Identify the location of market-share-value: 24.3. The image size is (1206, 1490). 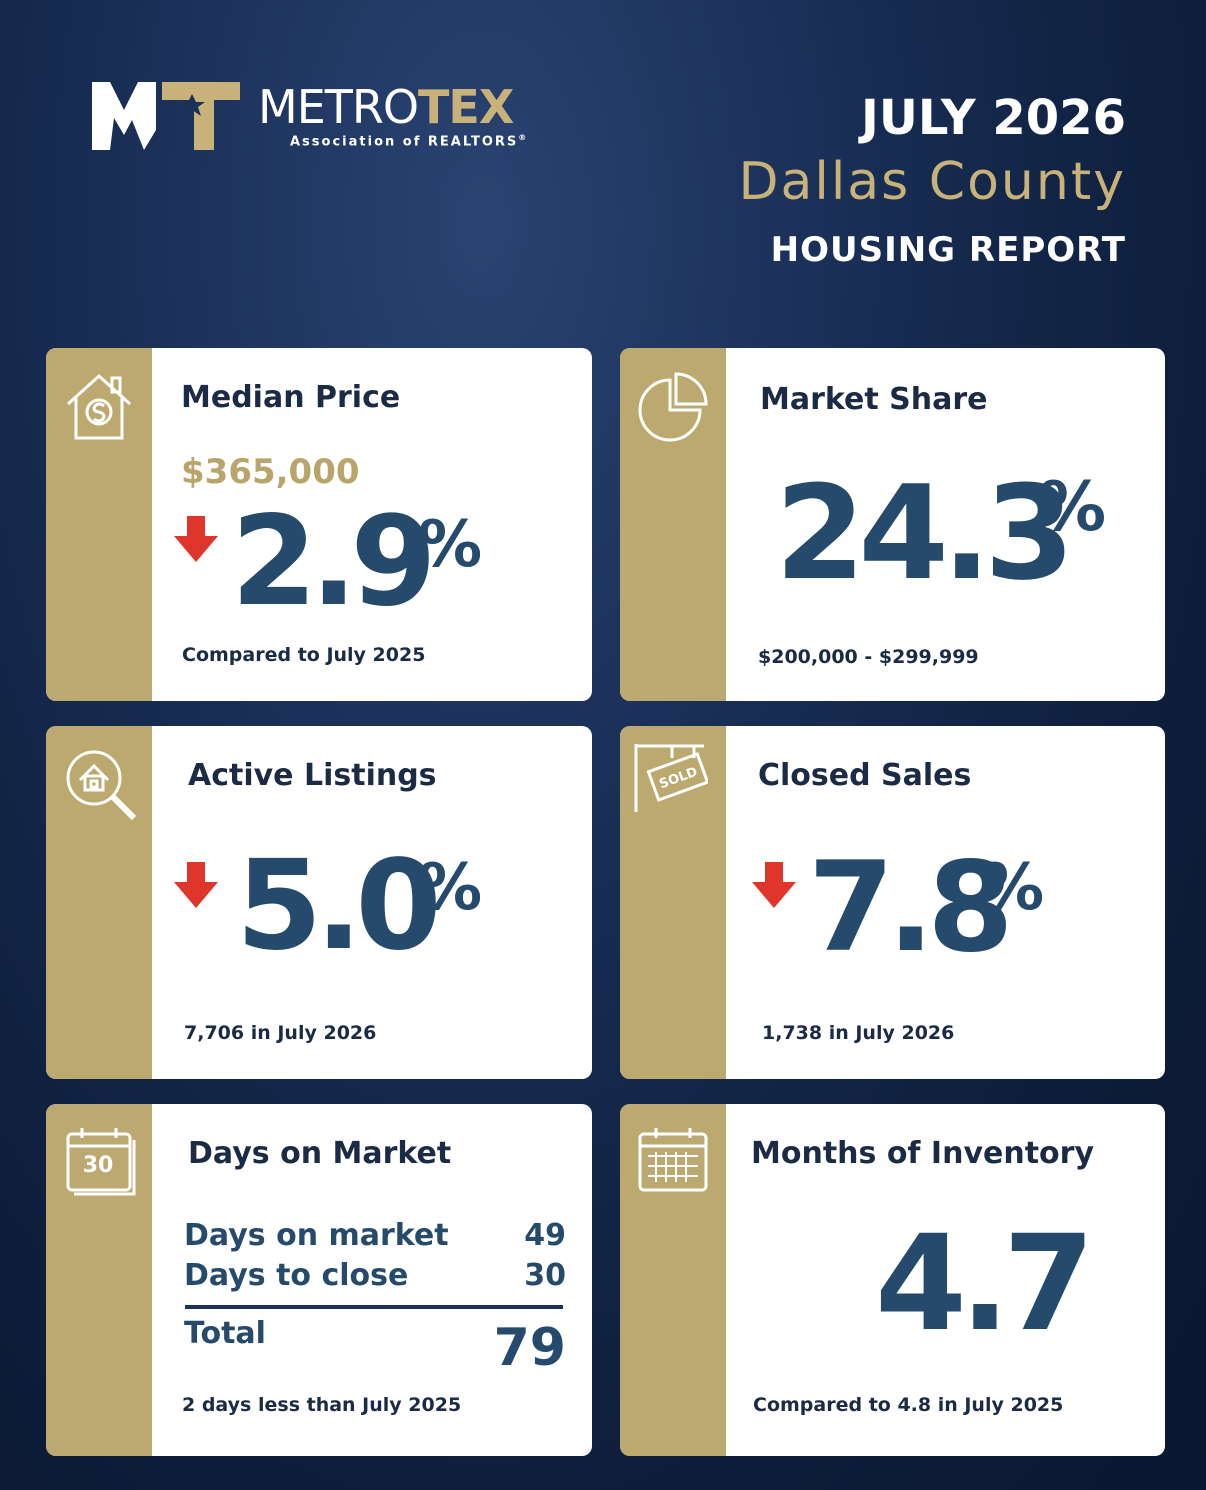
(925, 533).